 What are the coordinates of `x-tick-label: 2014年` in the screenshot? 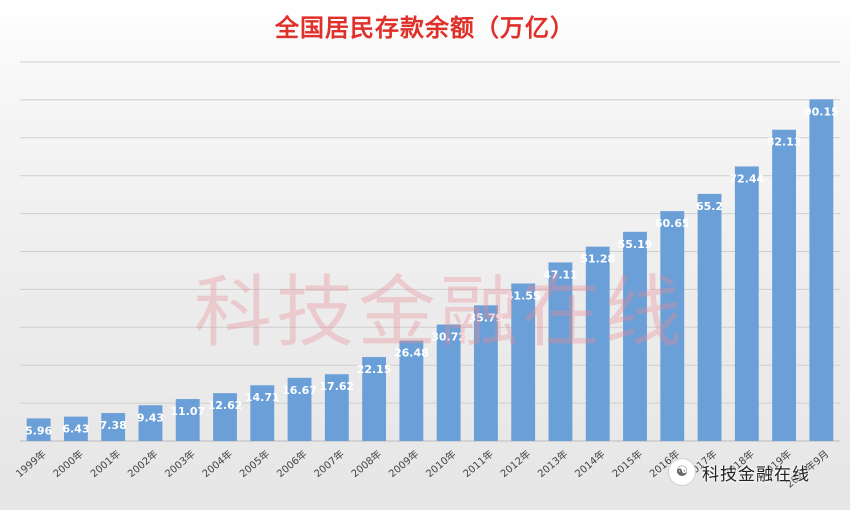 It's located at (590, 463).